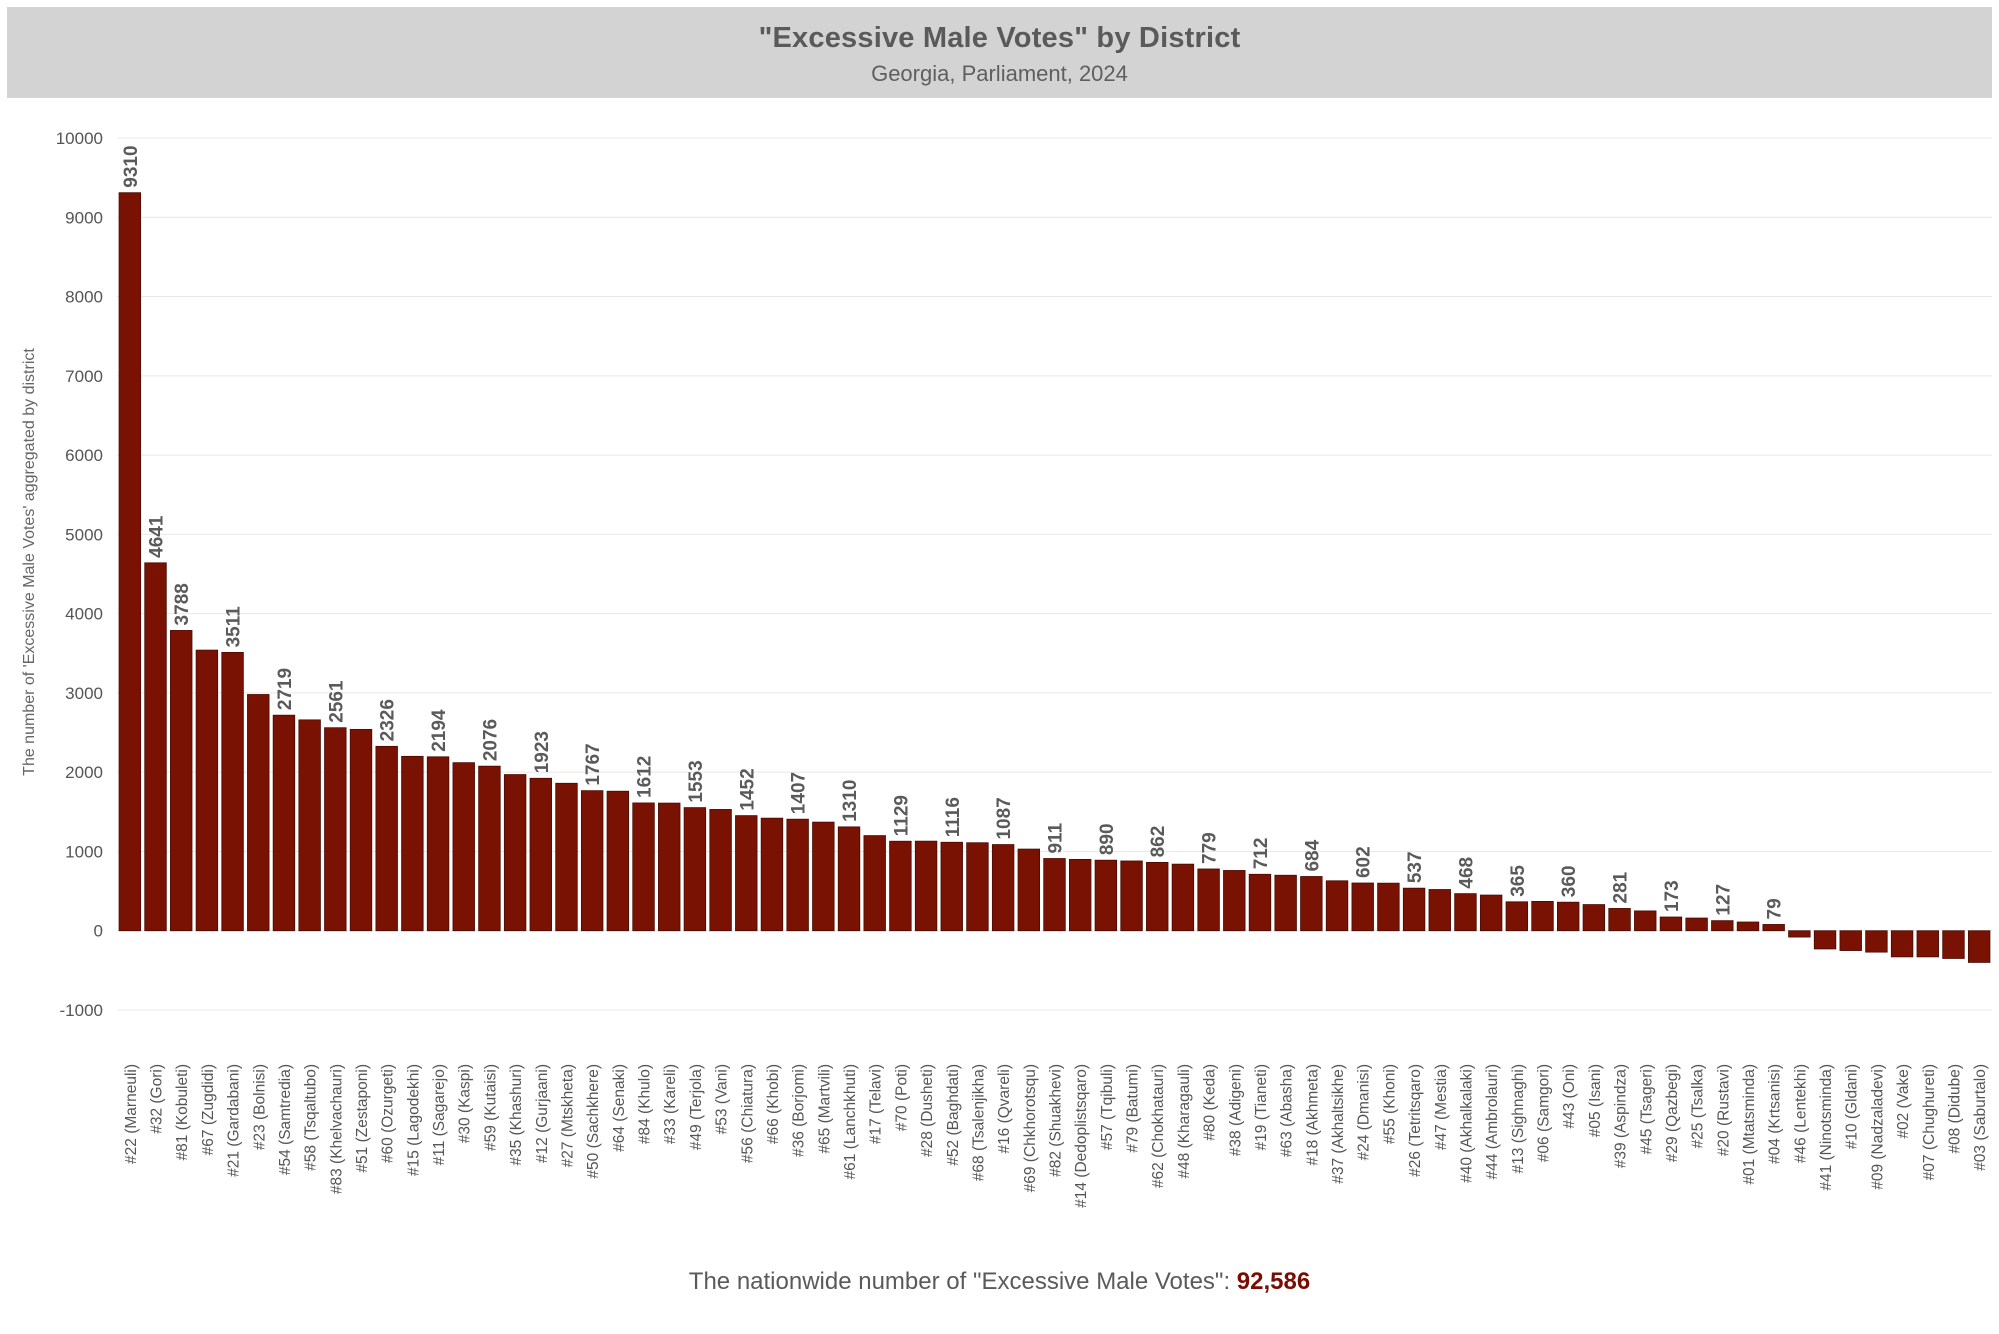  What do you see at coordinates (1389, 1104) in the screenshot?
I see `x-tick-label: #55 (Khoni)` at bounding box center [1389, 1104].